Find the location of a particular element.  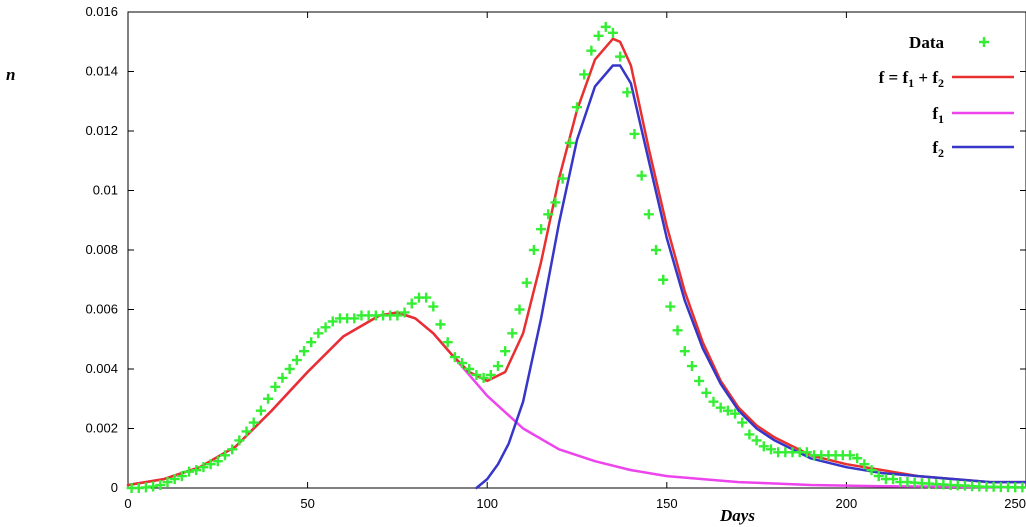

legend-subscript: 1 is located at coordinates (911, 83).